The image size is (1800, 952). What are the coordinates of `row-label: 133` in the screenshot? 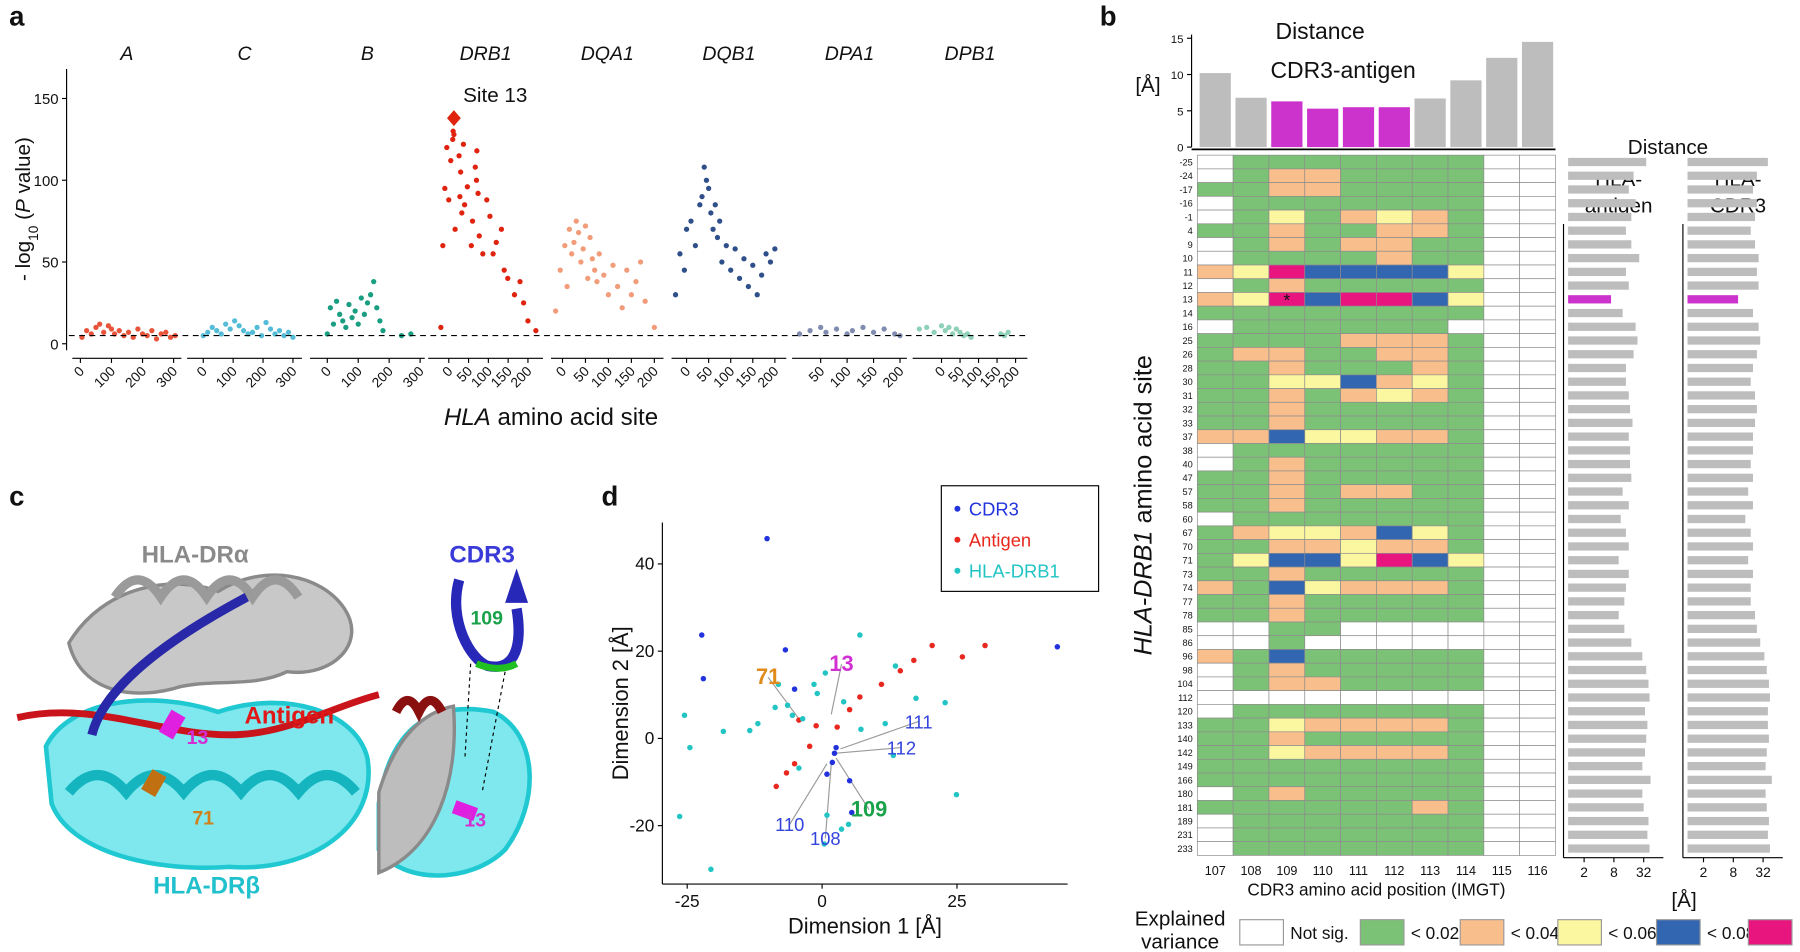 It's located at (1184, 725).